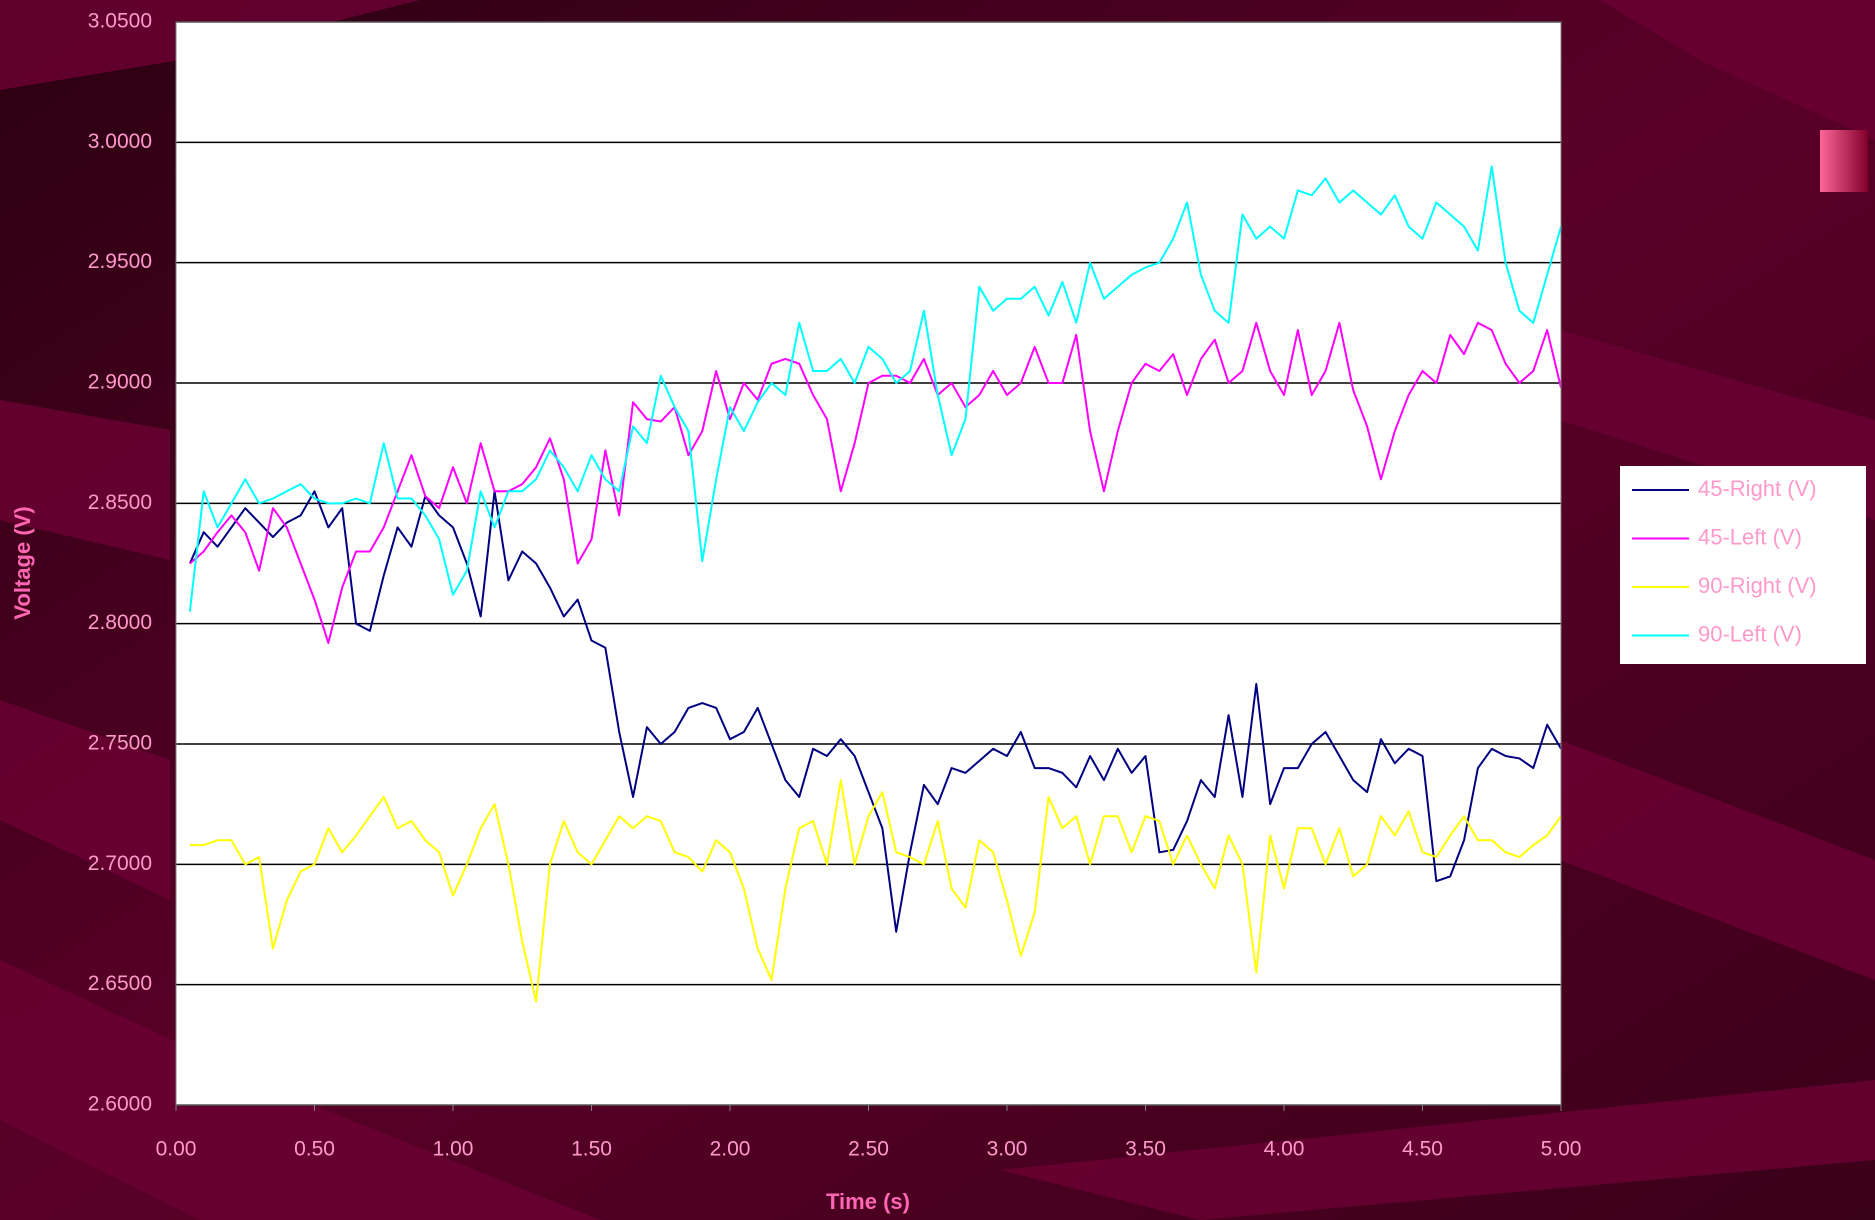 This screenshot has width=1875, height=1220. What do you see at coordinates (1284, 1149) in the screenshot?
I see `x-tick-label: 4.00` at bounding box center [1284, 1149].